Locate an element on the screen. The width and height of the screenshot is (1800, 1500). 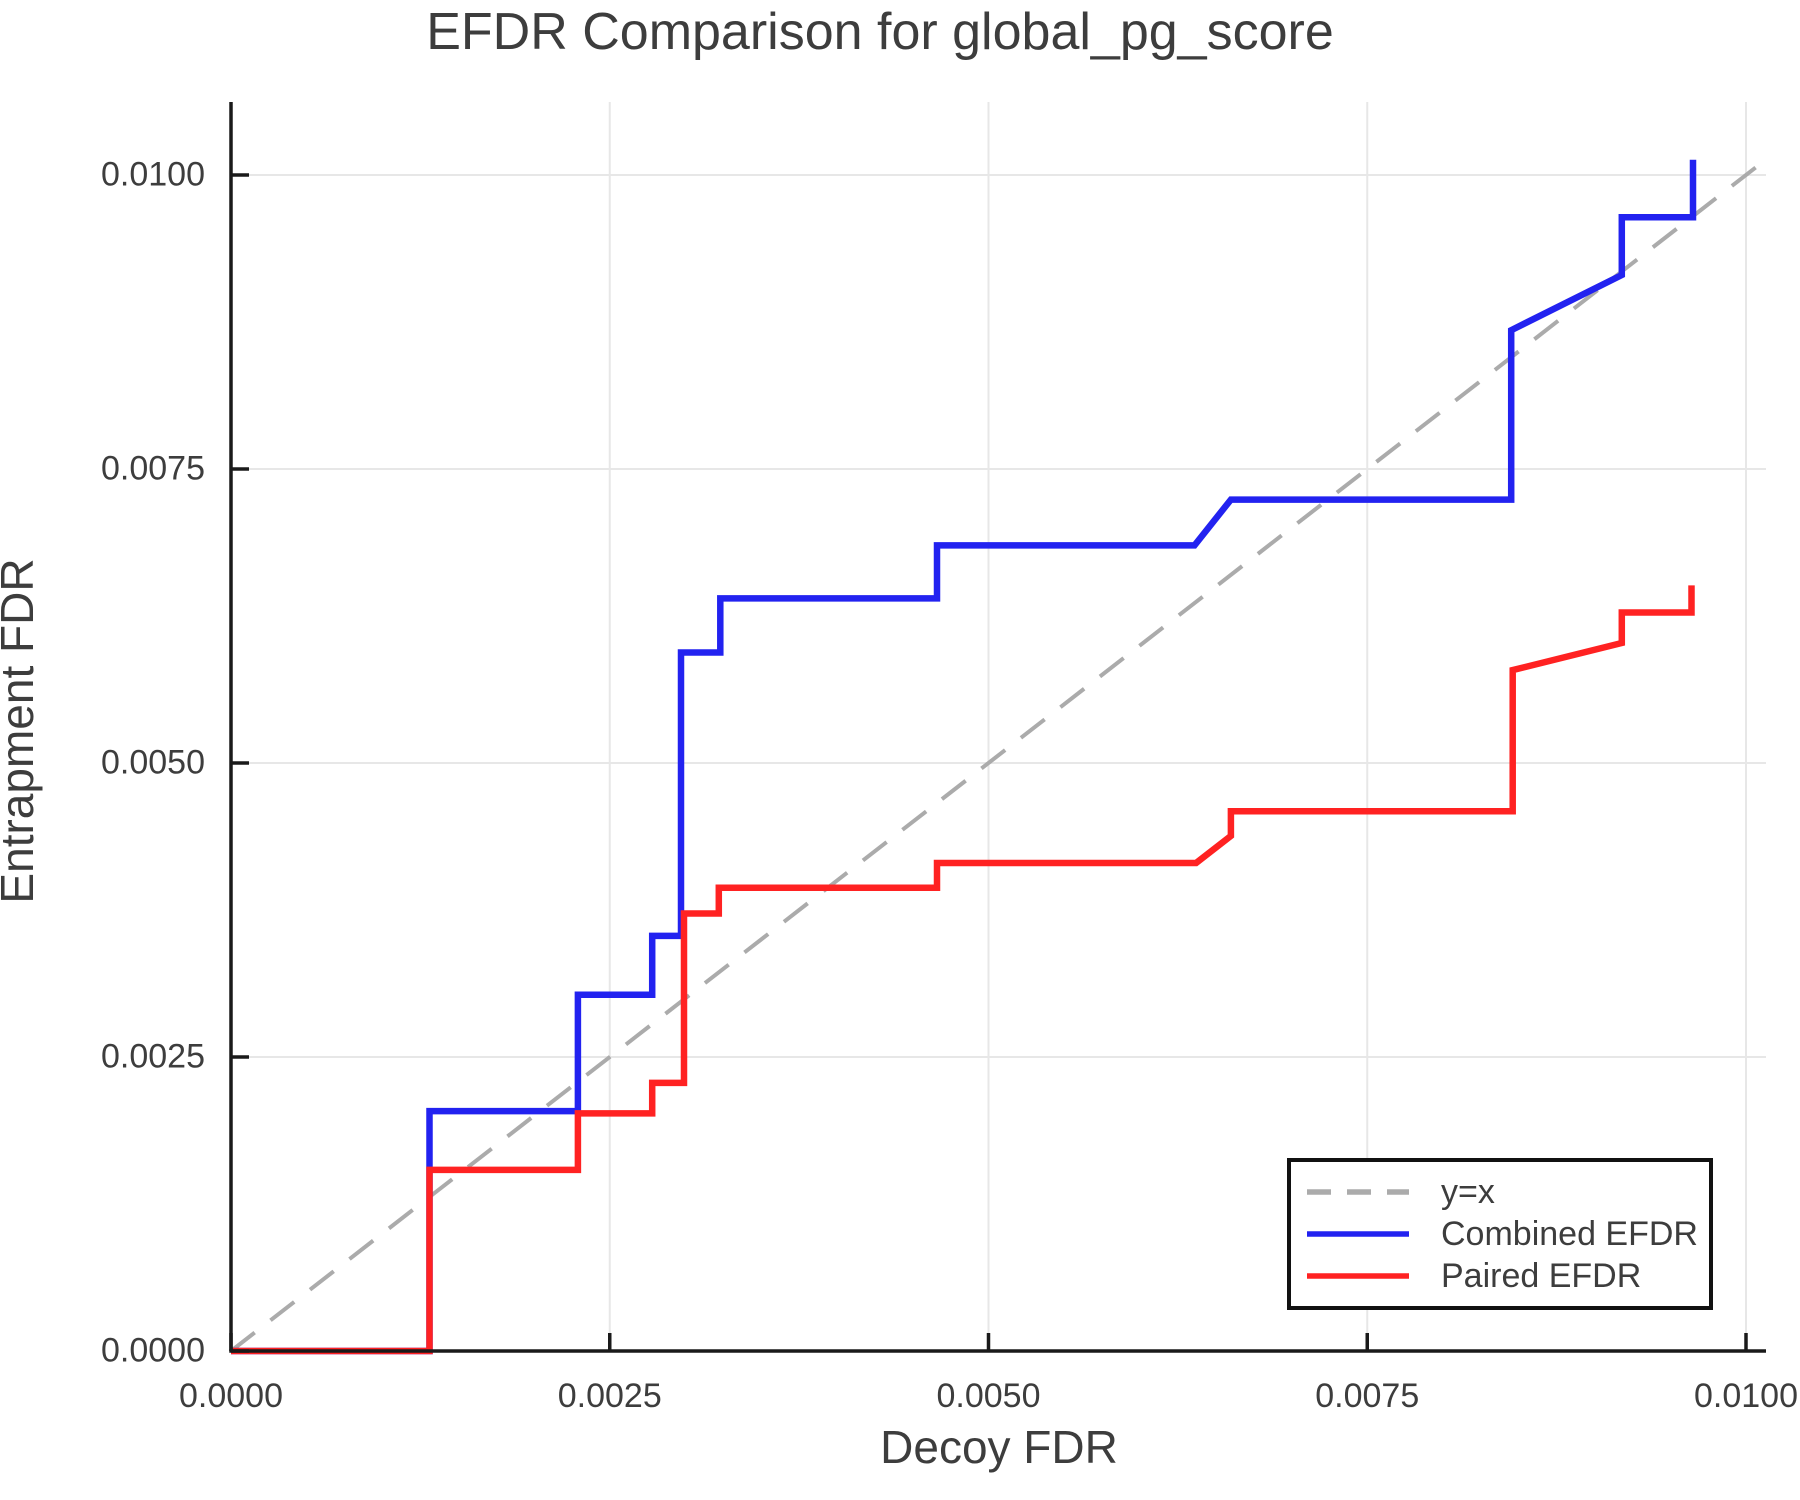
y-tick-label: 0.0000 is located at coordinates (153, 1350).